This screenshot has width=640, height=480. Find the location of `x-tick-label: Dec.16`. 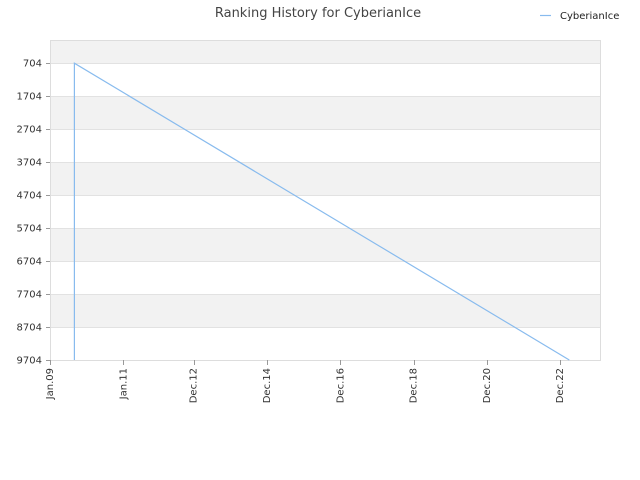

x-tick-label: Dec.16 is located at coordinates (340, 385).